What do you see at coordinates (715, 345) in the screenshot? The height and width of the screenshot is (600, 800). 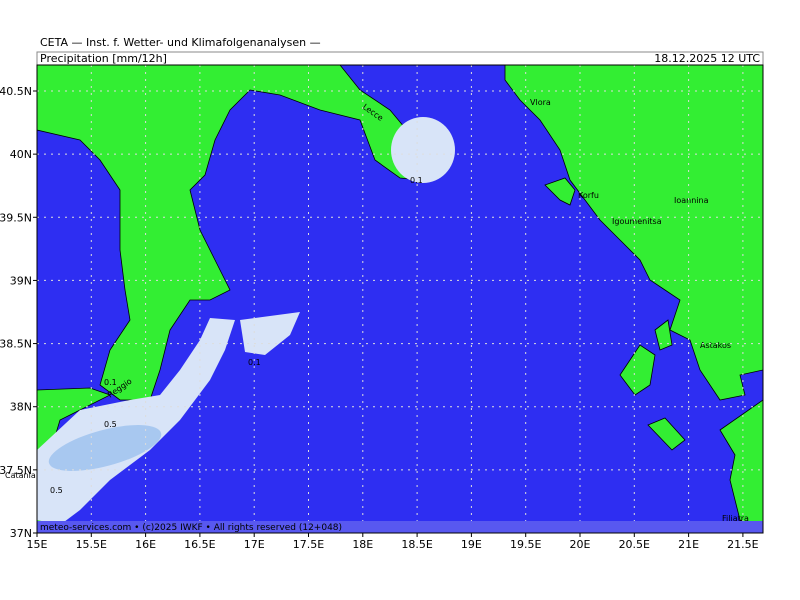 I see `place-label: Astakos` at bounding box center [715, 345].